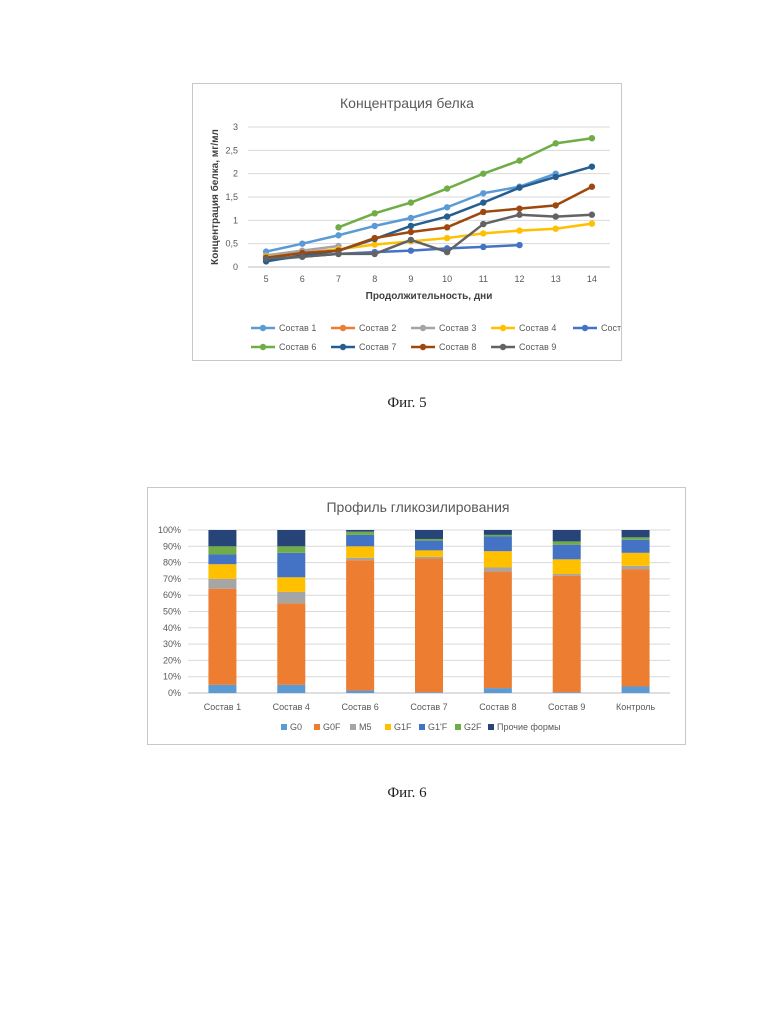  I want to click on y-tick-label: 40%, so click(172, 628).